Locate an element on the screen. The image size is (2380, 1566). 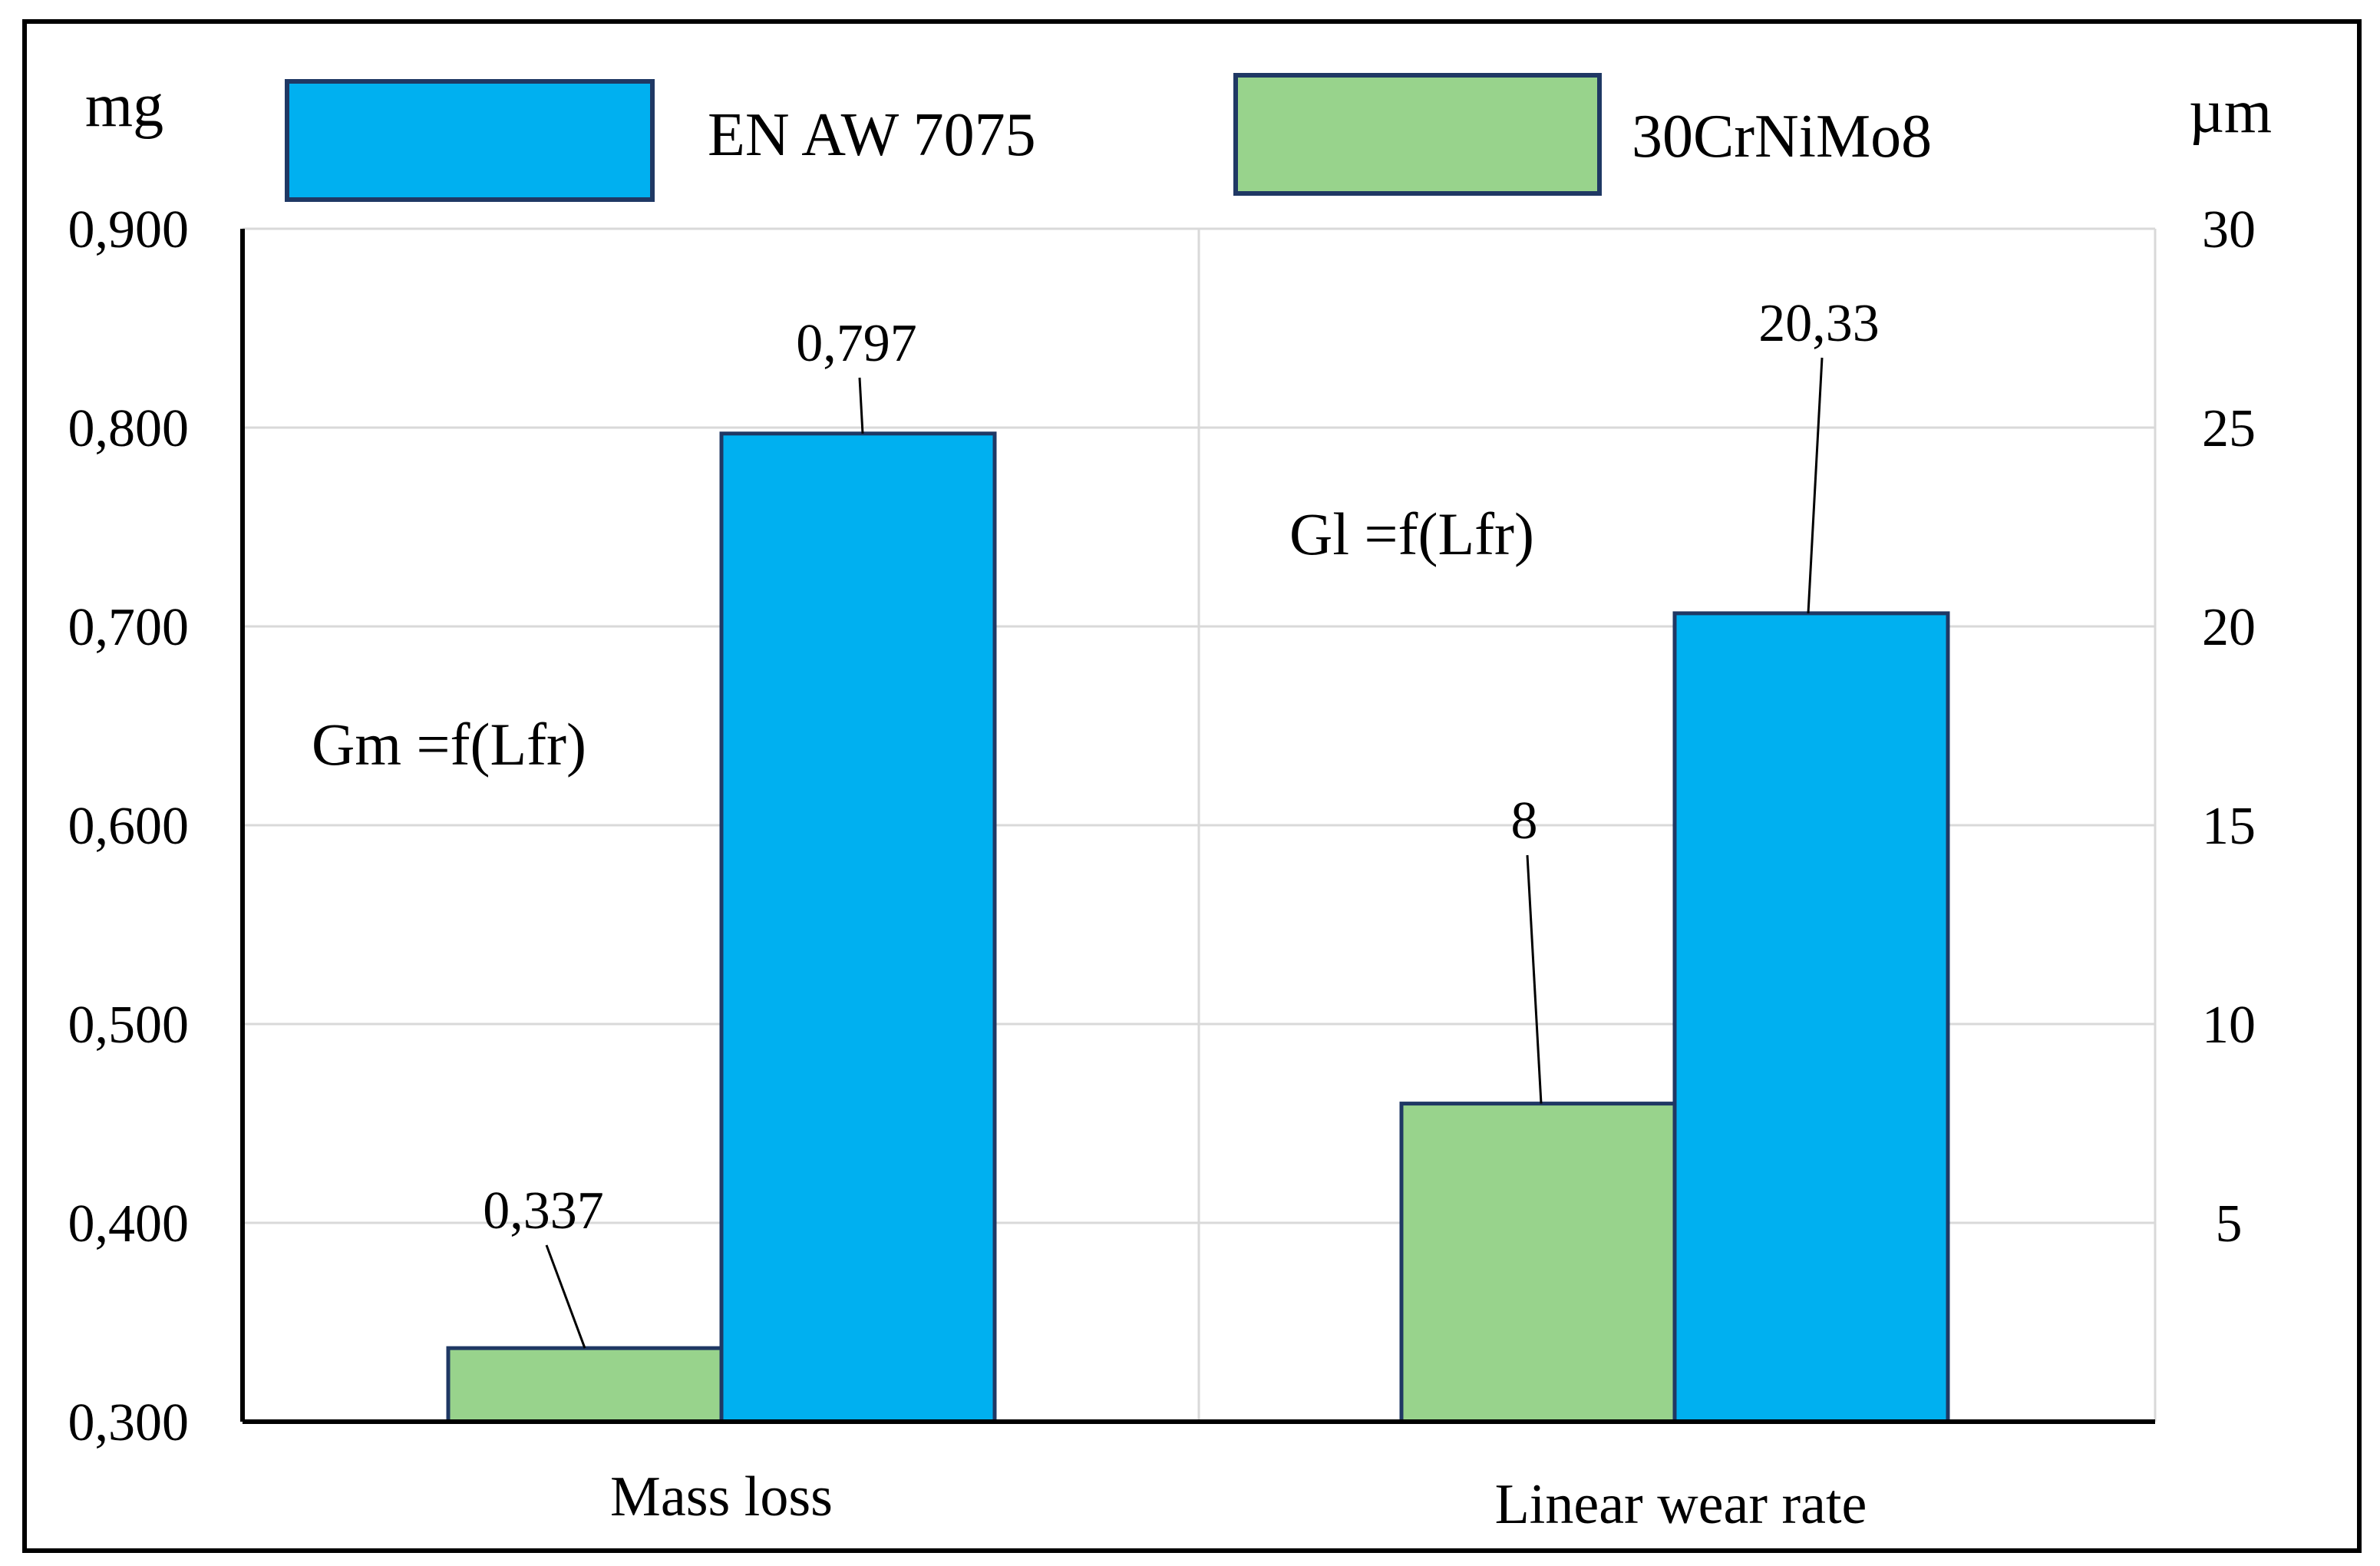
data-label: 20,33 is located at coordinates (1819, 323).